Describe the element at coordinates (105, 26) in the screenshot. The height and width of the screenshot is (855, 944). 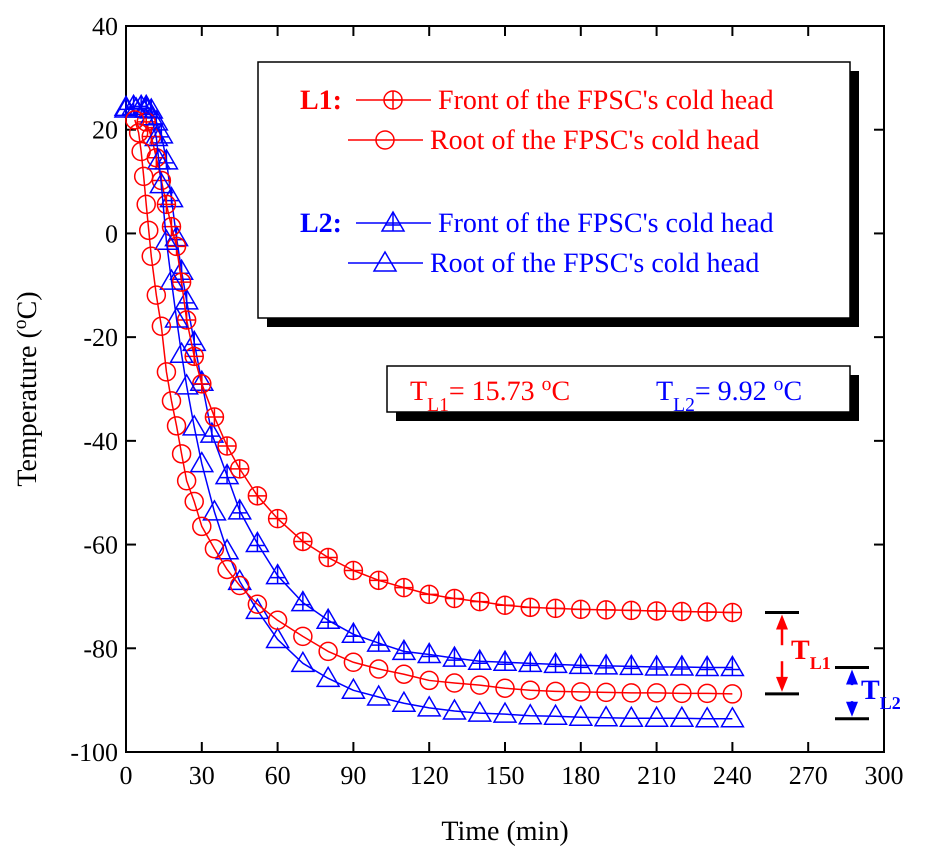
I see `y-tick-label: 40` at that location.